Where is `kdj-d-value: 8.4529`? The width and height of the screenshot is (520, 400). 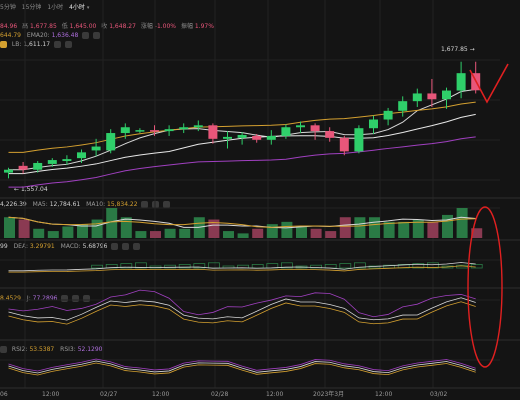
kdj-d-value: 8.4529 is located at coordinates (10, 298).